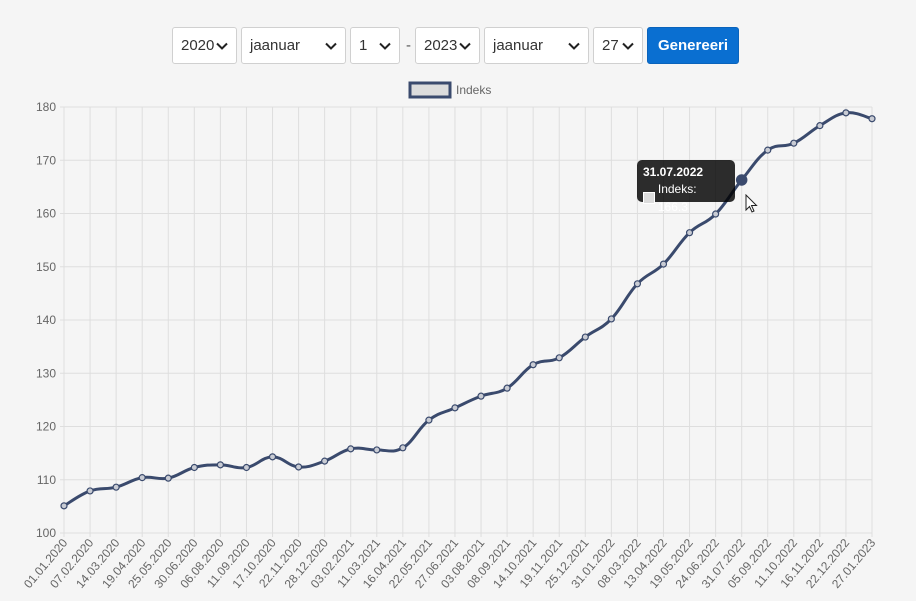  I want to click on end-month-value: jaanuar, so click(518, 45).